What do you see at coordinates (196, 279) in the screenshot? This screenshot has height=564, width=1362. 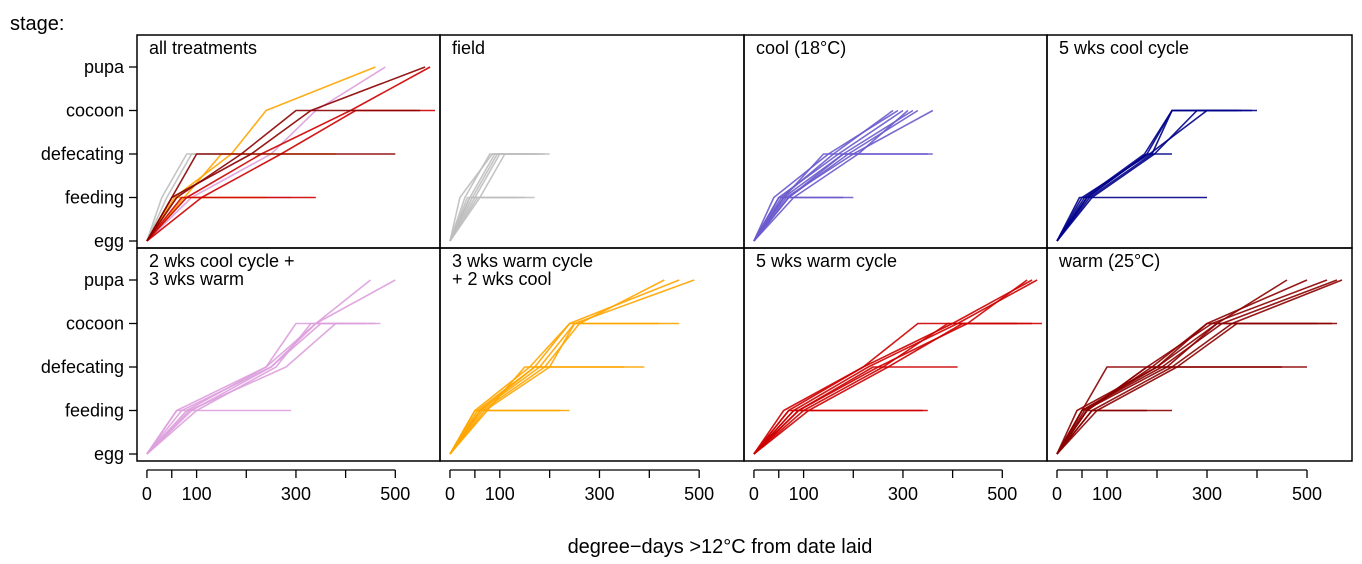 I see `panel-title: 3 wks warm` at bounding box center [196, 279].